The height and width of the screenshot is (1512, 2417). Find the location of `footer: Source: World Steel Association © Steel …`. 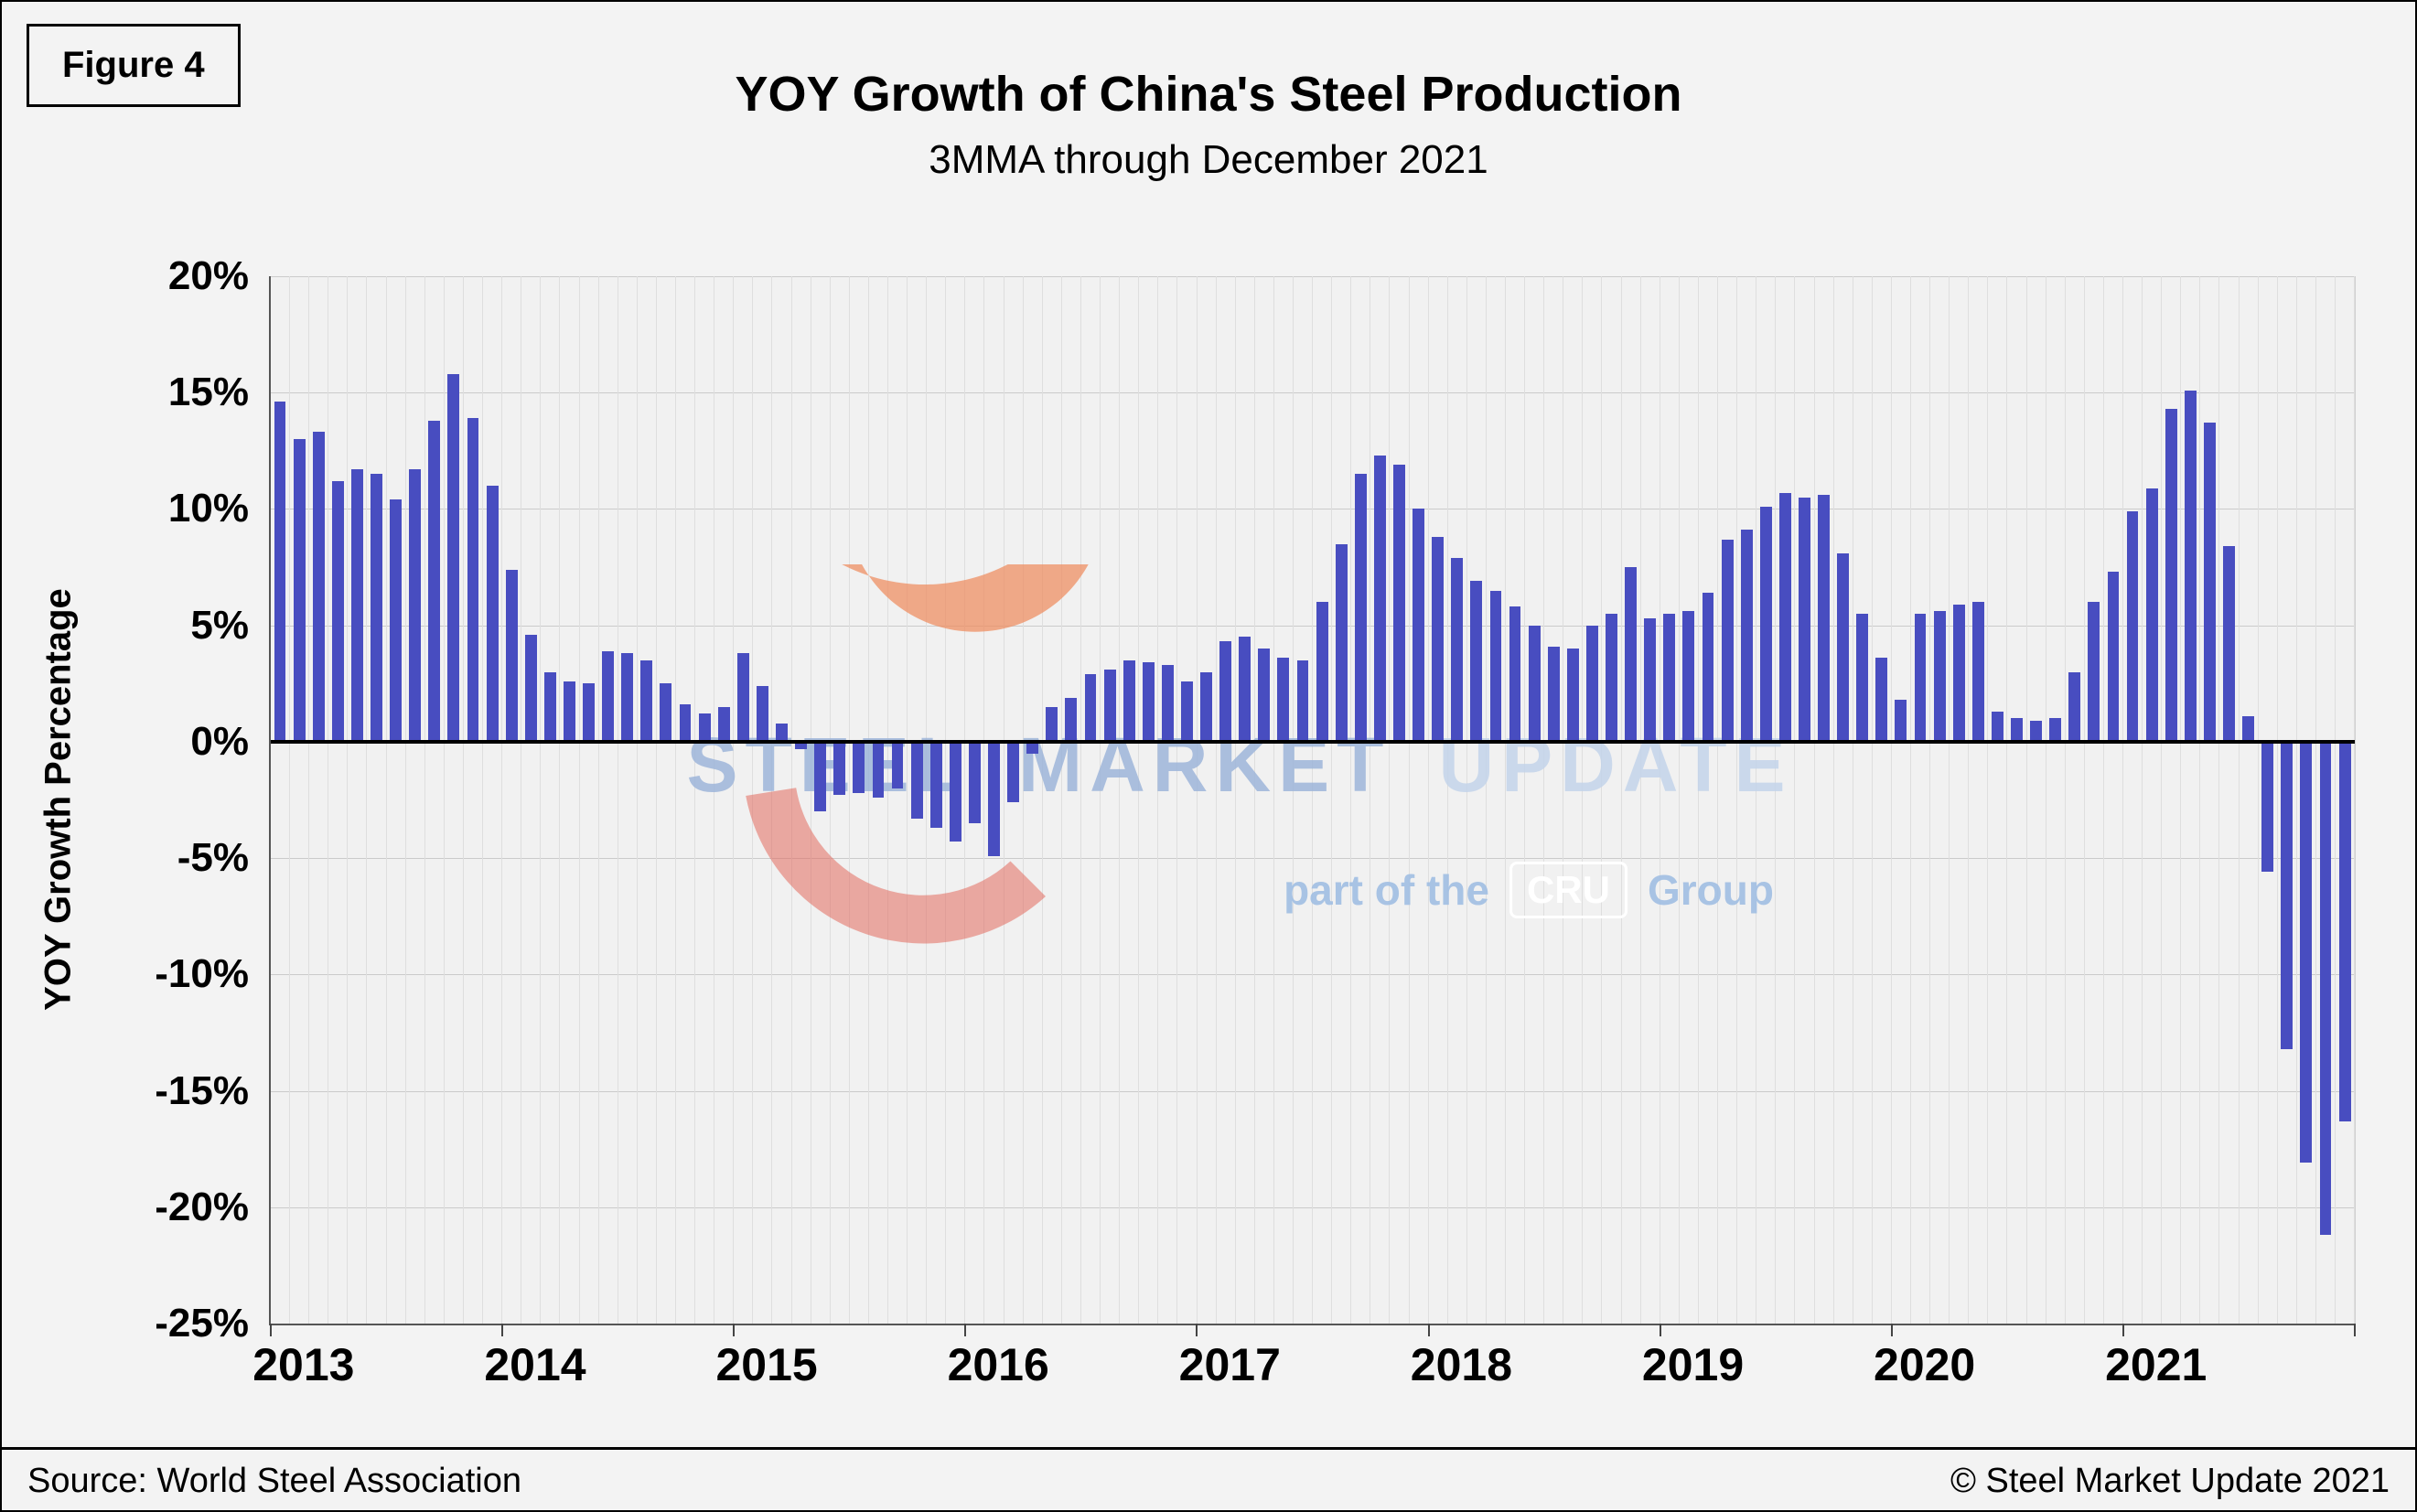

footer: Source: World Steel Association © Steel … is located at coordinates (1208, 1481).